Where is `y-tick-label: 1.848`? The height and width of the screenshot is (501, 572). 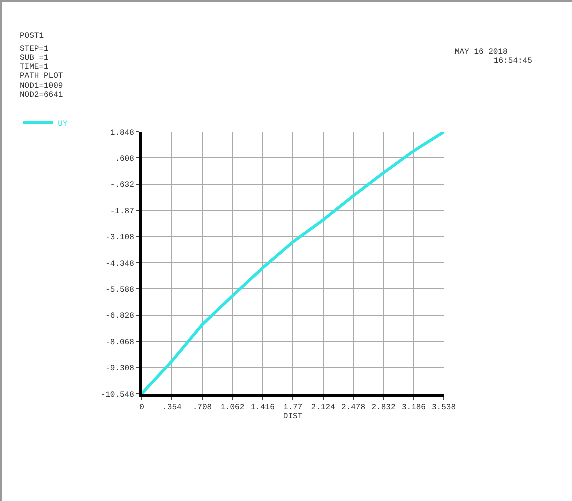 y-tick-label: 1.848 is located at coordinates (122, 133).